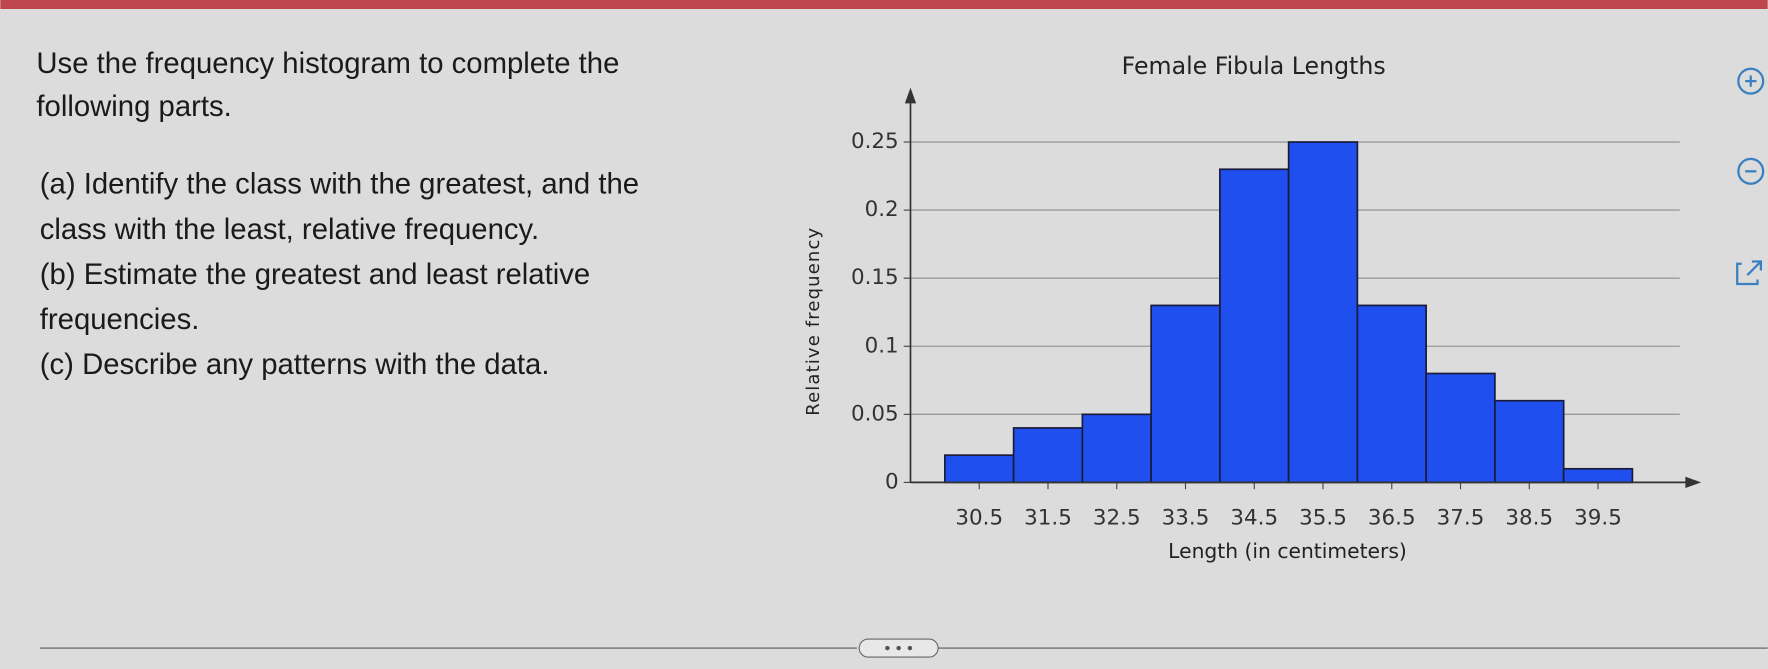  What do you see at coordinates (133, 106) in the screenshot?
I see `question-intro: following parts.` at bounding box center [133, 106].